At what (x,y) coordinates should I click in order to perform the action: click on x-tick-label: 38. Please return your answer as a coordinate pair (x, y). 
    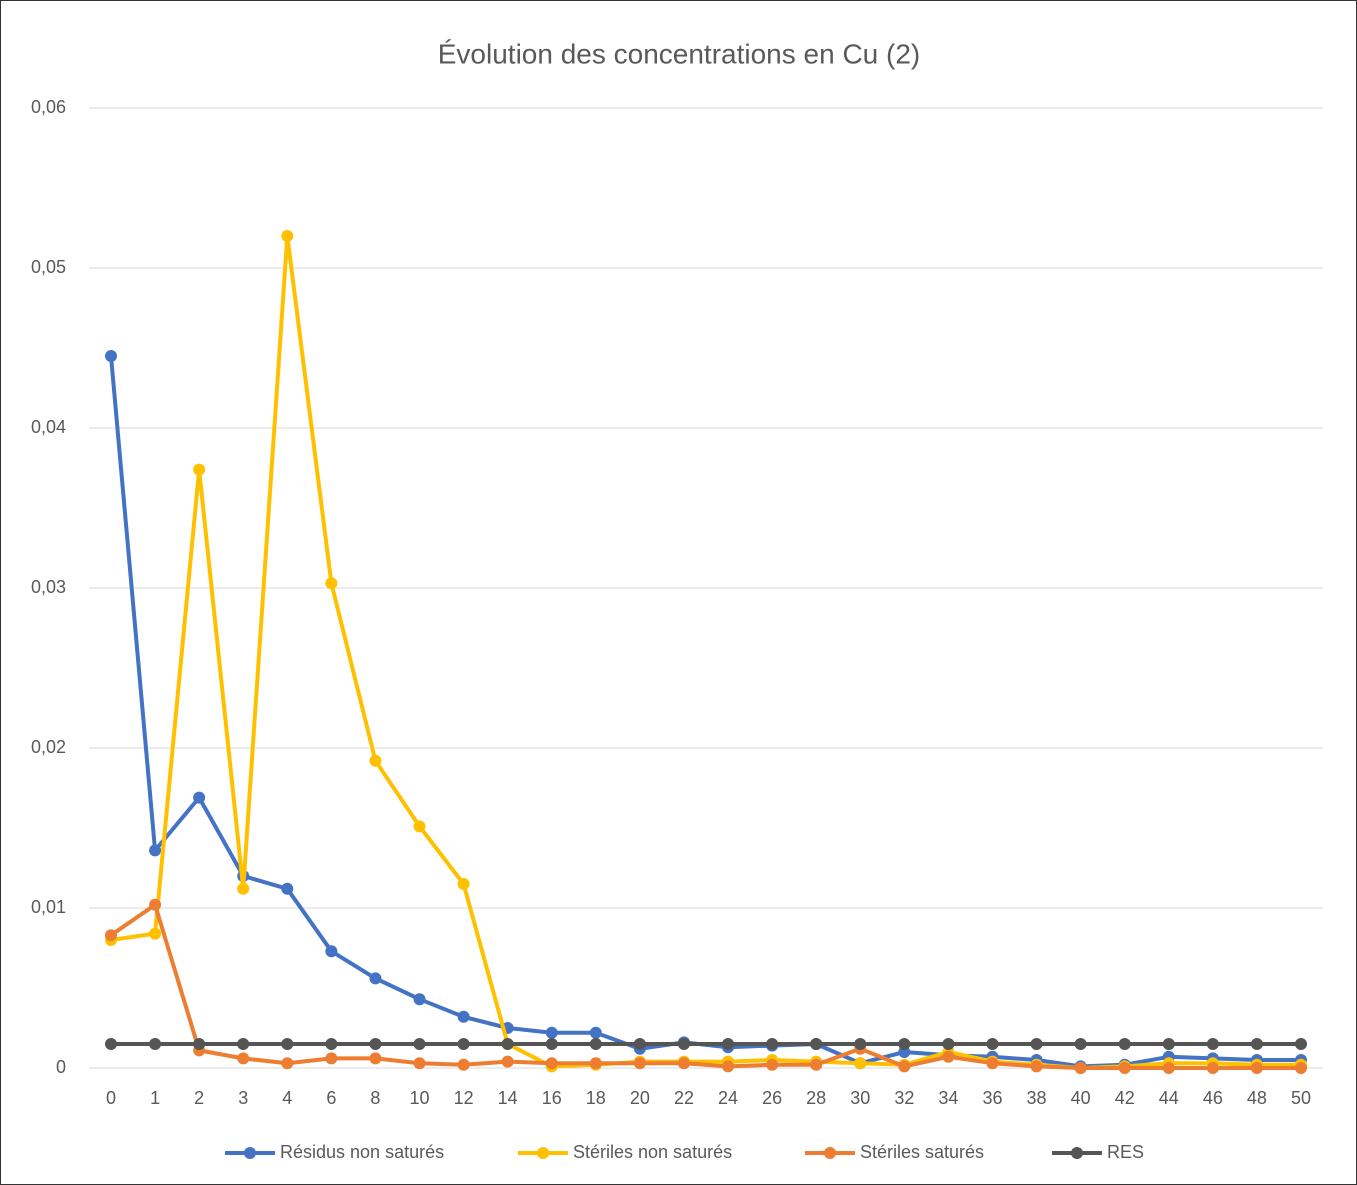
    Looking at the image, I should click on (1037, 1098).